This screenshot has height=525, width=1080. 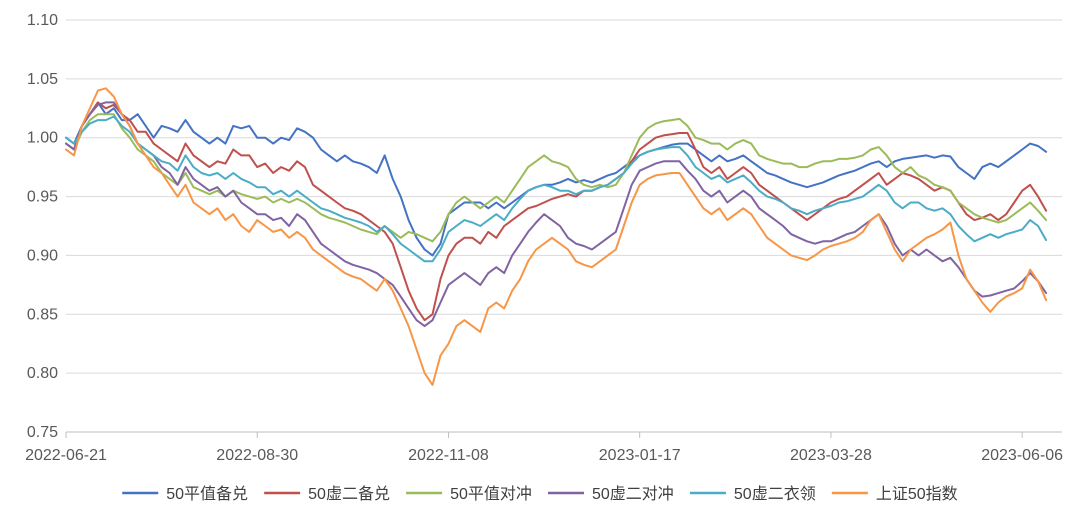 I want to click on y-tick-label-1.10: 1.10, so click(x=42, y=20).